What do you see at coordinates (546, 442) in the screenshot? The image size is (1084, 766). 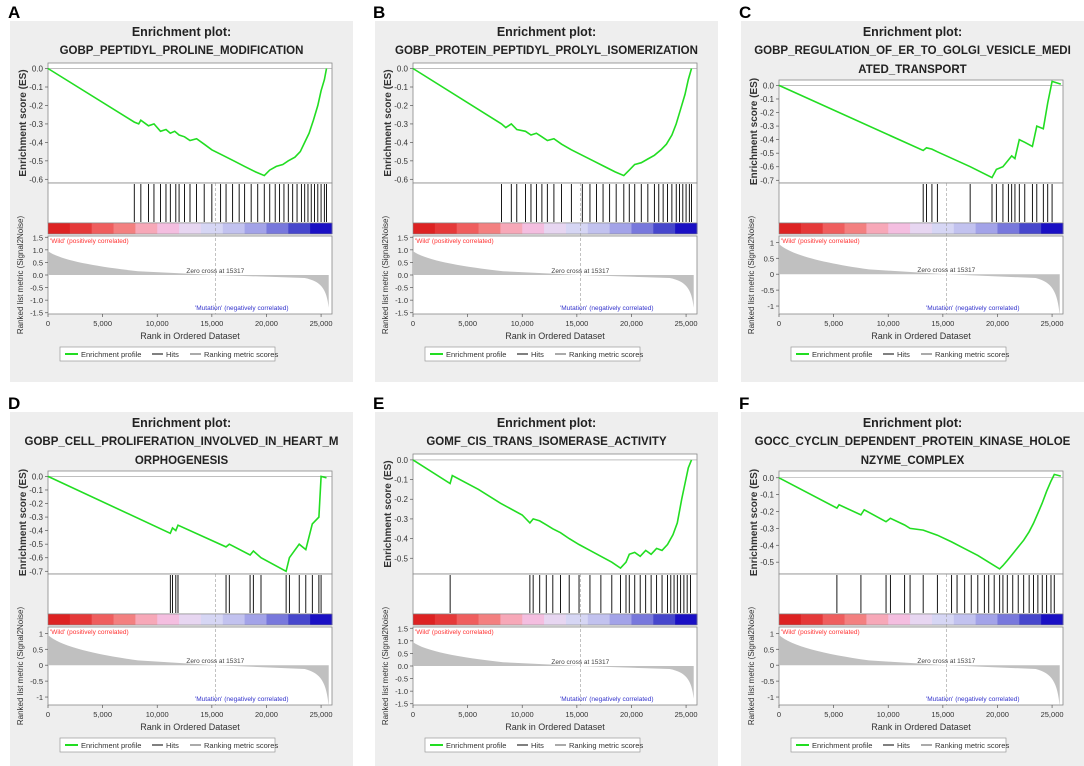 I see `gene-set-name-line: GOMF_CIS_TRANS_ISOMERASE_ACTIVITY` at bounding box center [546, 442].